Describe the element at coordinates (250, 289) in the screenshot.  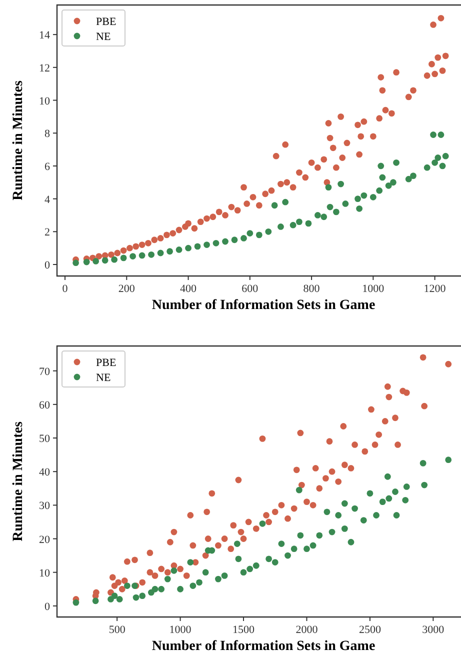
I see `x-tick-label: 600` at that location.